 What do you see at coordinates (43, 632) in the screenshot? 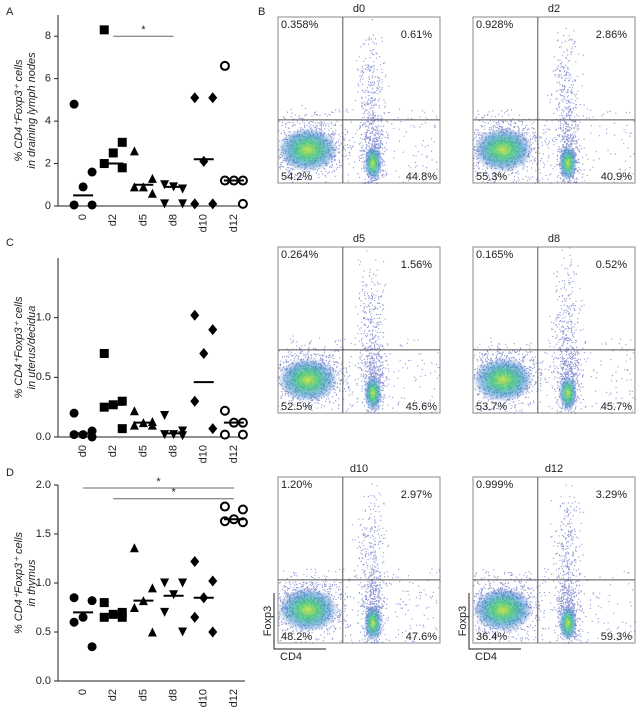
I see `y-tick-label: 0.5` at bounding box center [43, 632].